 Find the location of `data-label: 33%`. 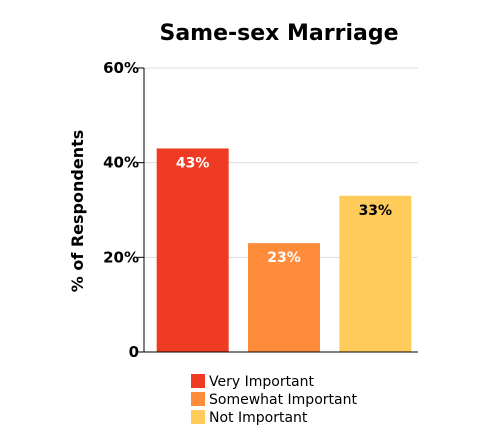

data-label: 33% is located at coordinates (376, 211).